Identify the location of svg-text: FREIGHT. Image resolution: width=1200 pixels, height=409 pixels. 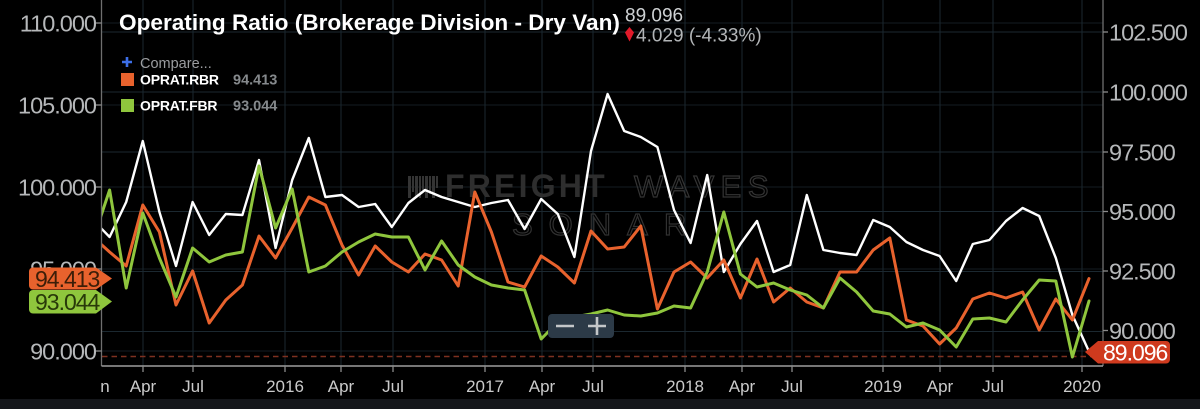
(526, 186).